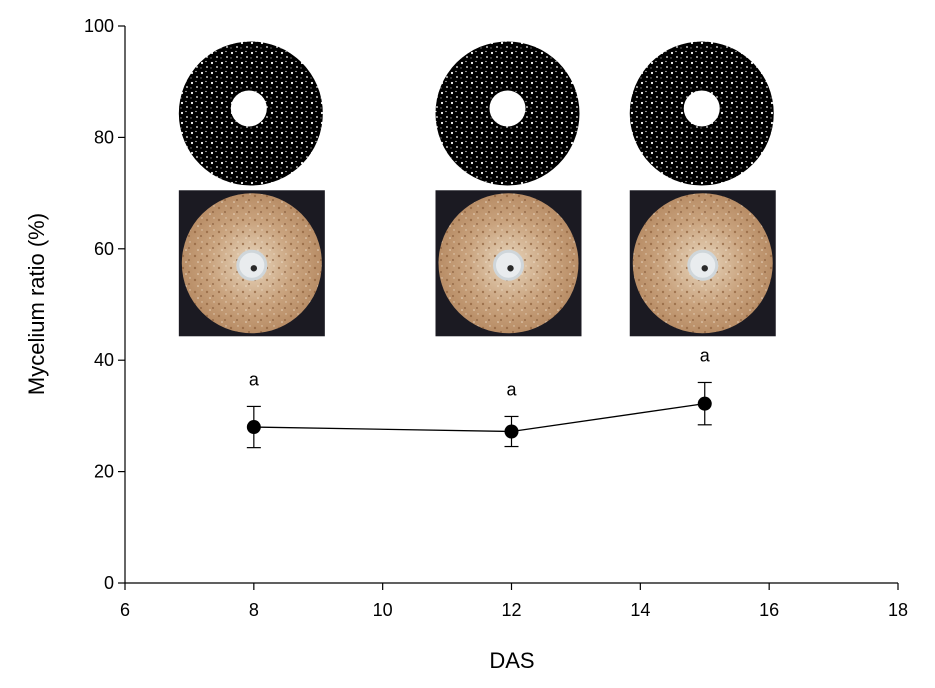 The height and width of the screenshot is (688, 935). What do you see at coordinates (104, 137) in the screenshot?
I see `y-tick-label: 80` at bounding box center [104, 137].